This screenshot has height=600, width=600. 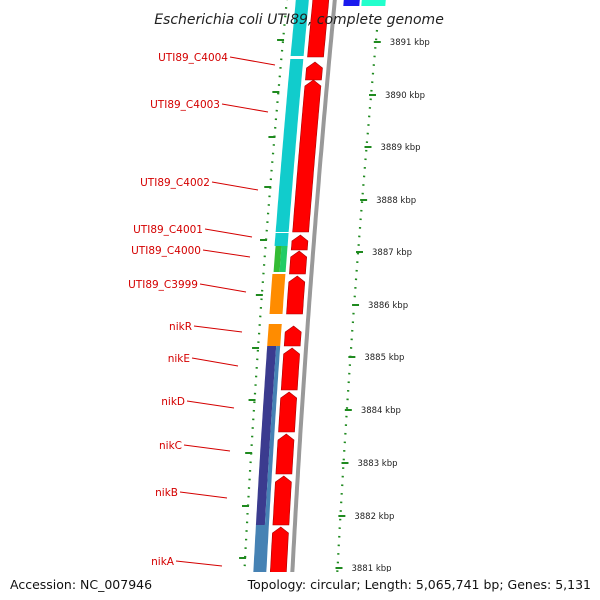 What do you see at coordinates (173, 402) in the screenshot?
I see `gene-label: nikD` at bounding box center [173, 402].